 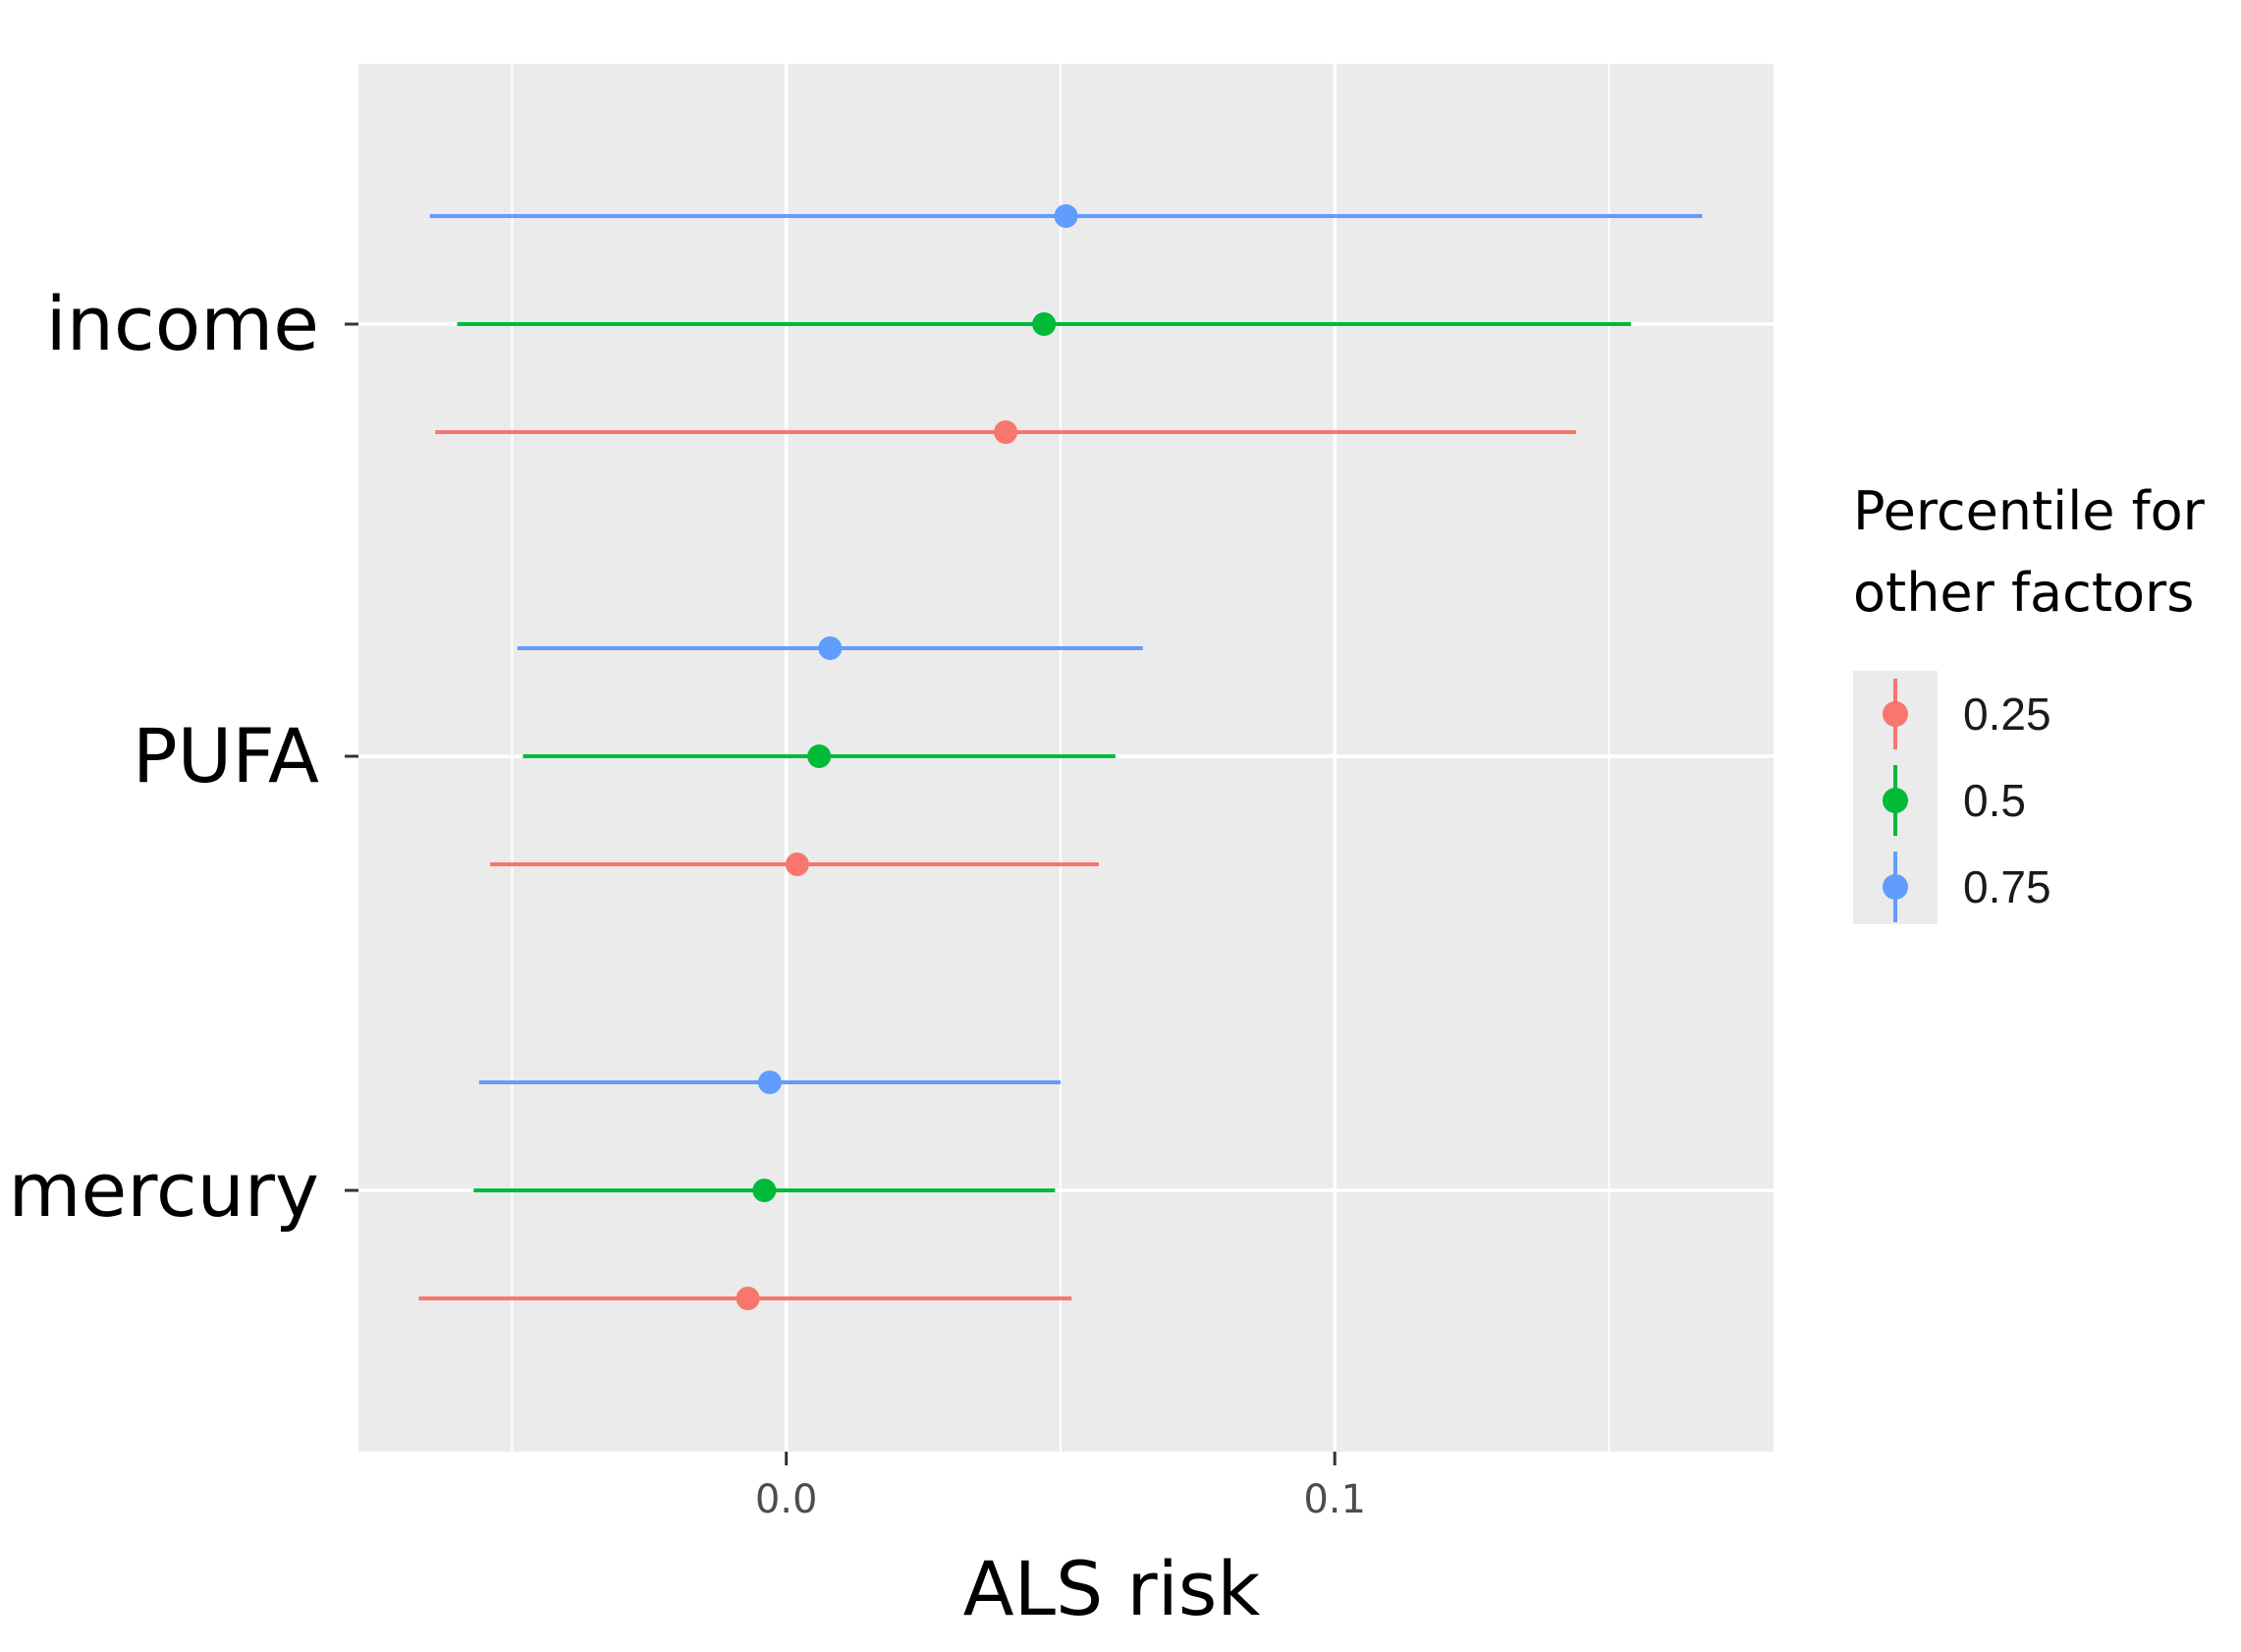 What do you see at coordinates (182, 323) in the screenshot?
I see `y-tick-label: income` at bounding box center [182, 323].